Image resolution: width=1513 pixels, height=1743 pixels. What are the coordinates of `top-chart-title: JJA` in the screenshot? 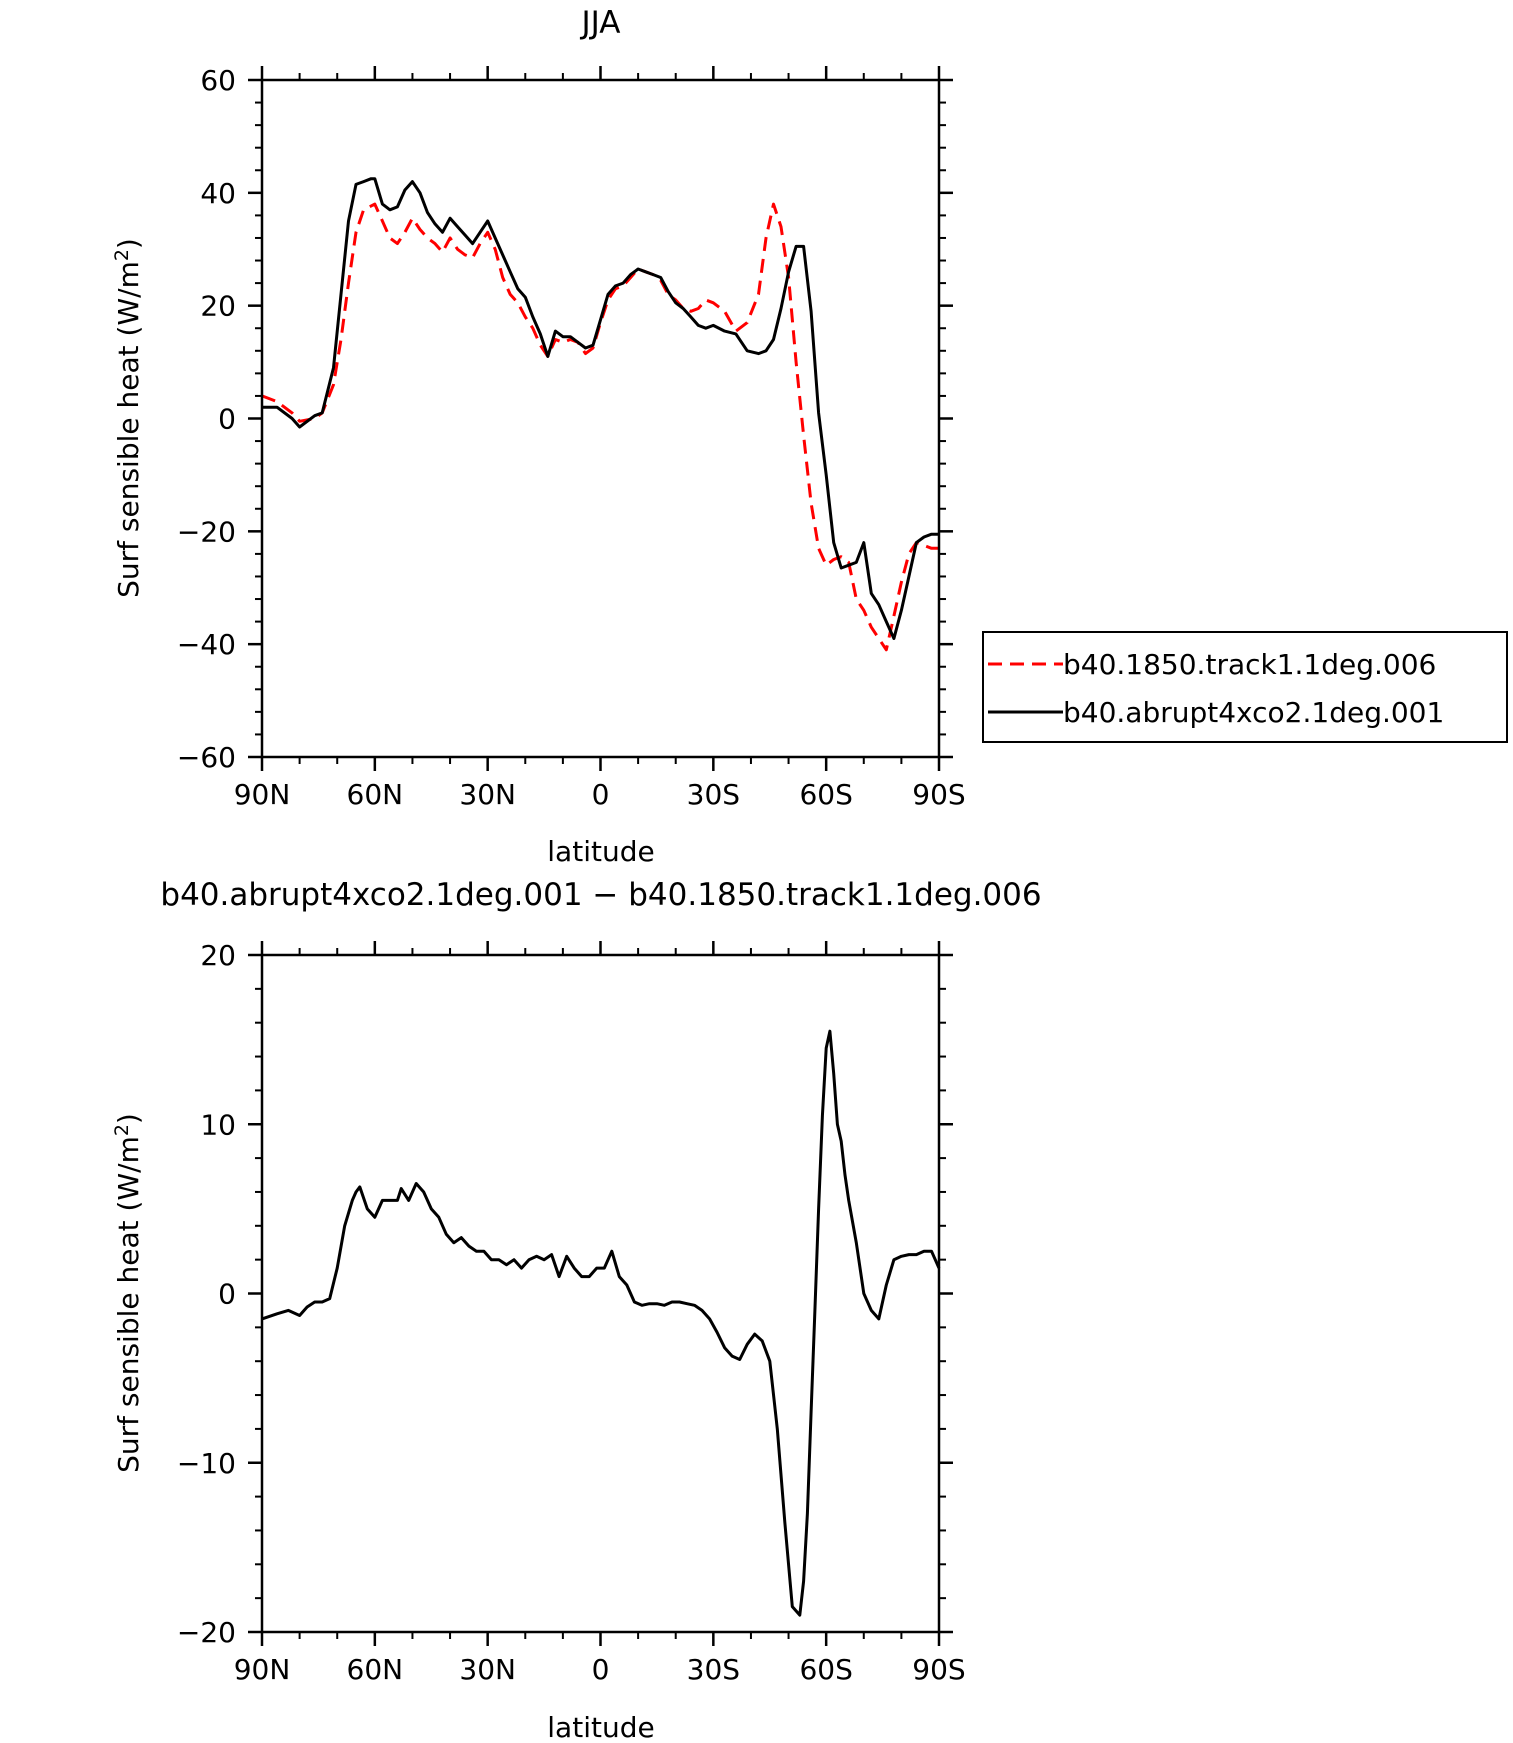 It's located at (600, 23).